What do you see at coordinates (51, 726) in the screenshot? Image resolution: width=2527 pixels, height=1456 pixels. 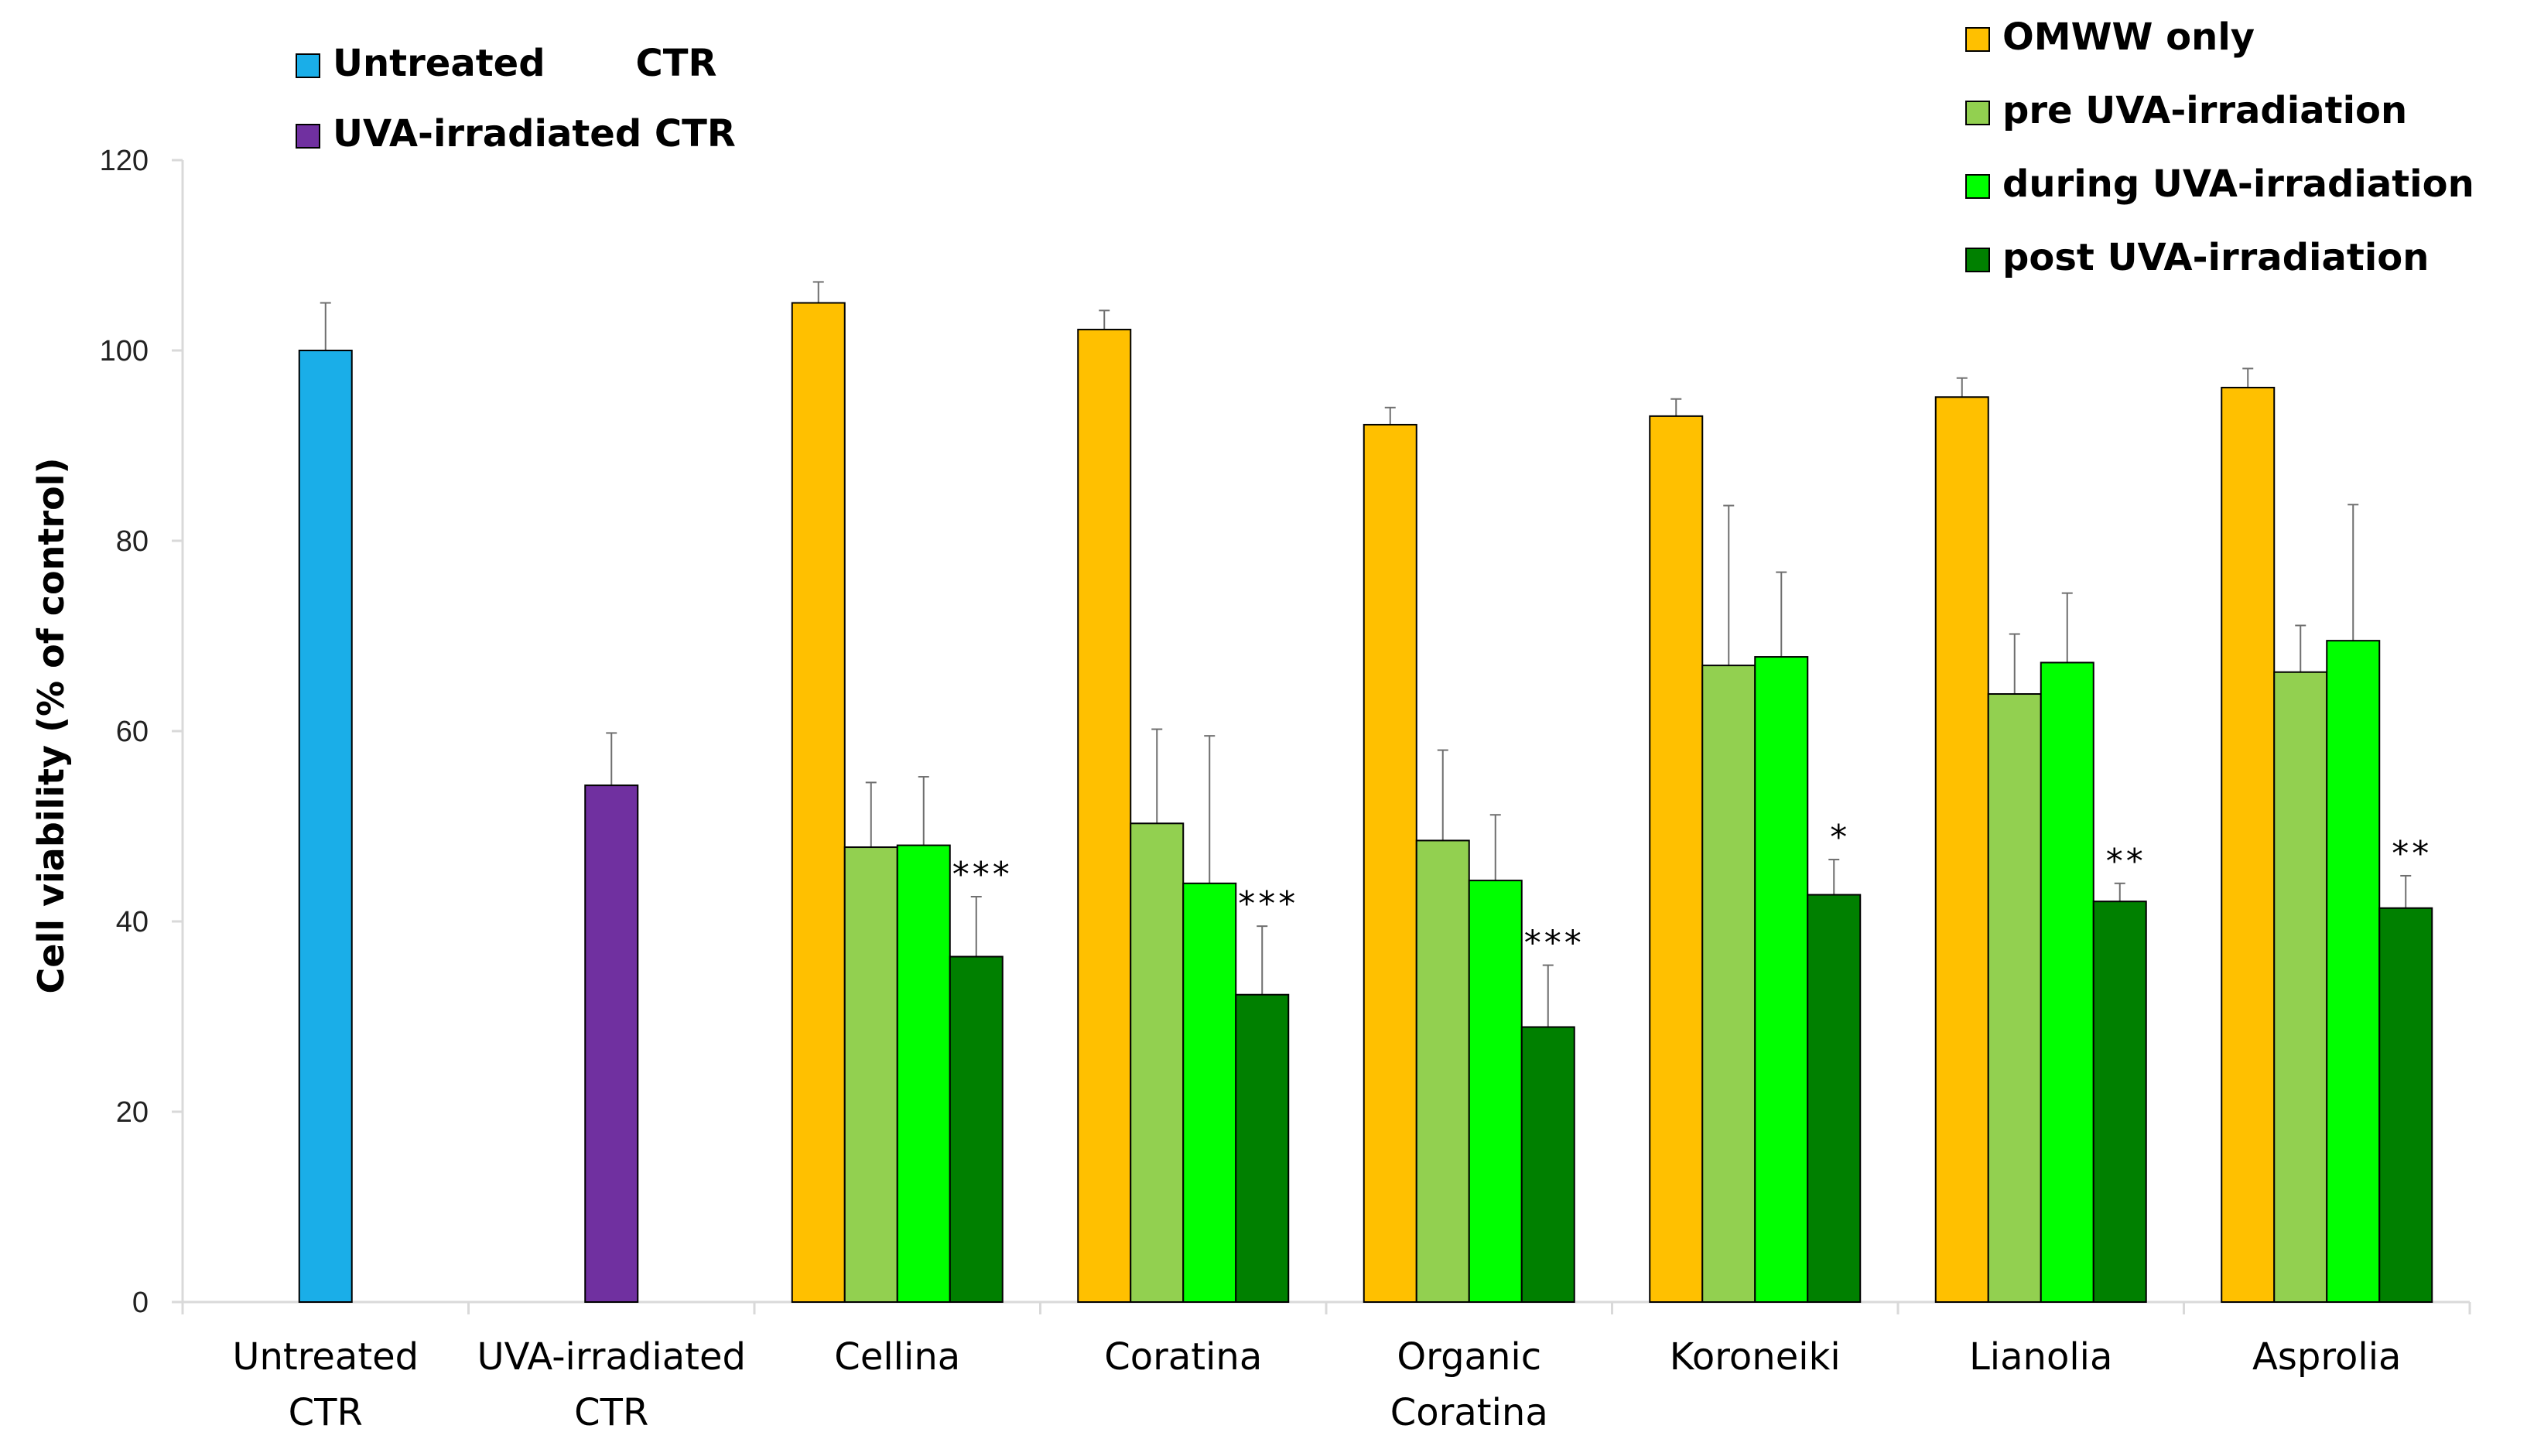 I see `y-axis-title: Cell viability (% of control)` at bounding box center [51, 726].